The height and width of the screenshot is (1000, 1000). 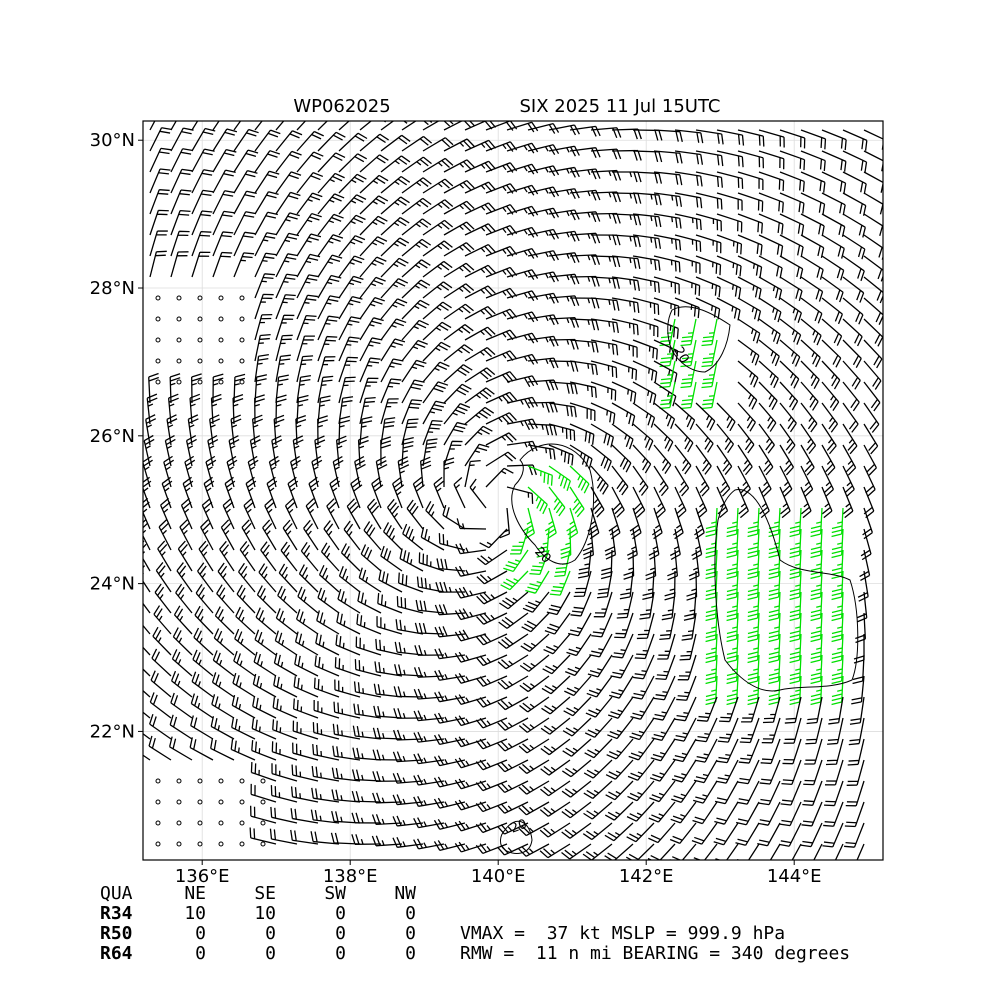 I want to click on calm-marker, so click(x=242, y=361).